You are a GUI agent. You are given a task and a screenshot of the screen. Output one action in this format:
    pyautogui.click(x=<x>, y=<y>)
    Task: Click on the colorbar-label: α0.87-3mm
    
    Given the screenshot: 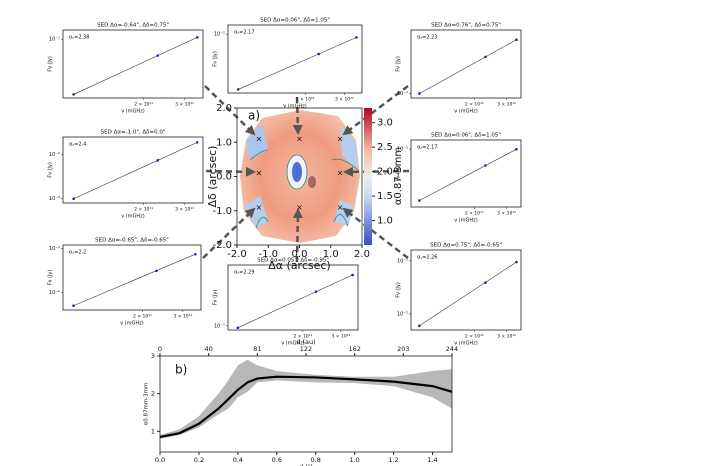 What is the action you would take?
    pyautogui.click(x=398, y=176)
    